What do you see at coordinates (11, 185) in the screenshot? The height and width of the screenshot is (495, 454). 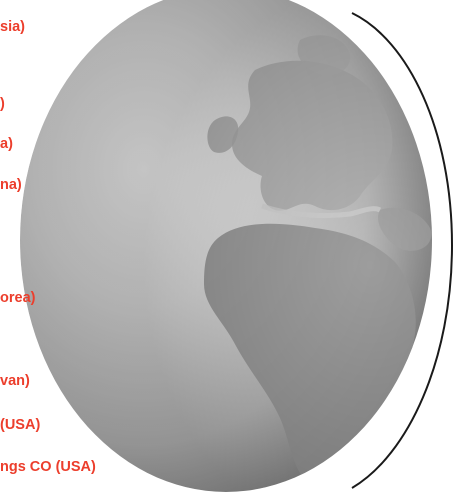 I see `label-4: na)` at bounding box center [11, 185].